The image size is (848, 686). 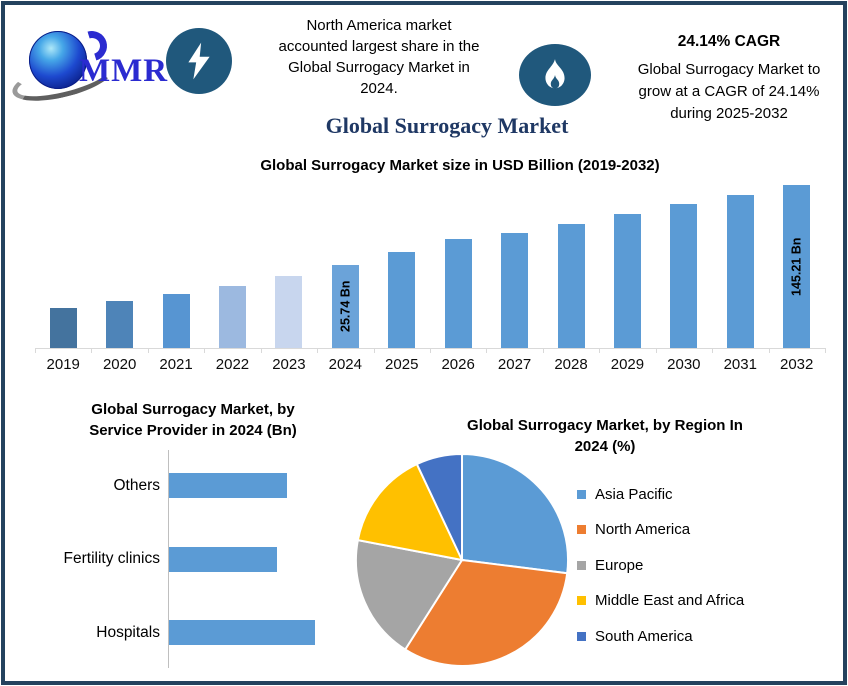 What do you see at coordinates (128, 632) in the screenshot?
I see `hbar-label-hospitals: Hospitals` at bounding box center [128, 632].